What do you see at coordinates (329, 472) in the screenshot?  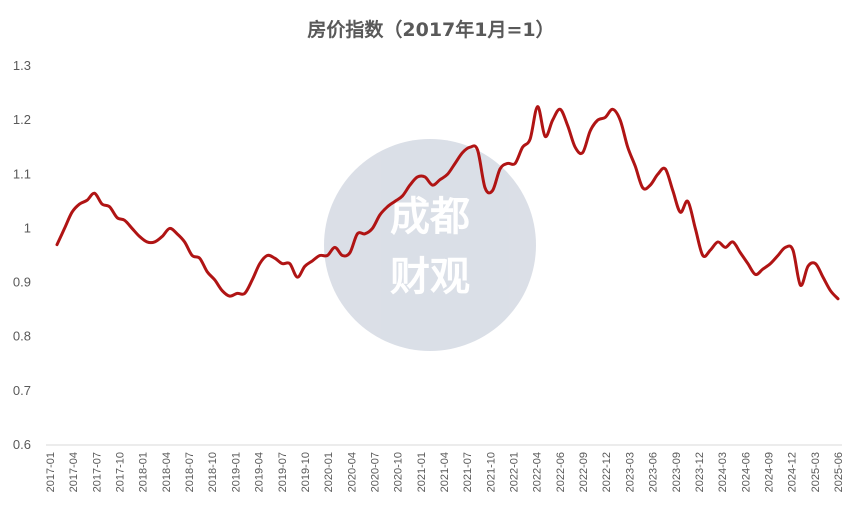 I see `x-tick-label: 2020-01` at bounding box center [329, 472].